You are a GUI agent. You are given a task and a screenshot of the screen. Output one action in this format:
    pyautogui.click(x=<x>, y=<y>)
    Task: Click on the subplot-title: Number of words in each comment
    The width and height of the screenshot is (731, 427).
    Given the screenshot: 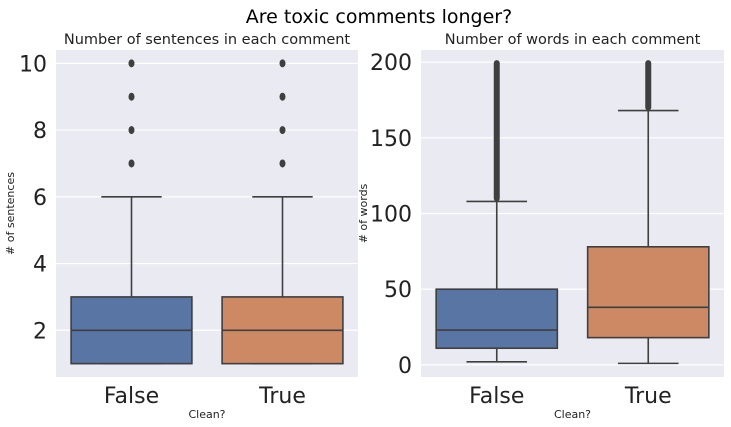 What is the action you would take?
    pyautogui.click(x=573, y=40)
    